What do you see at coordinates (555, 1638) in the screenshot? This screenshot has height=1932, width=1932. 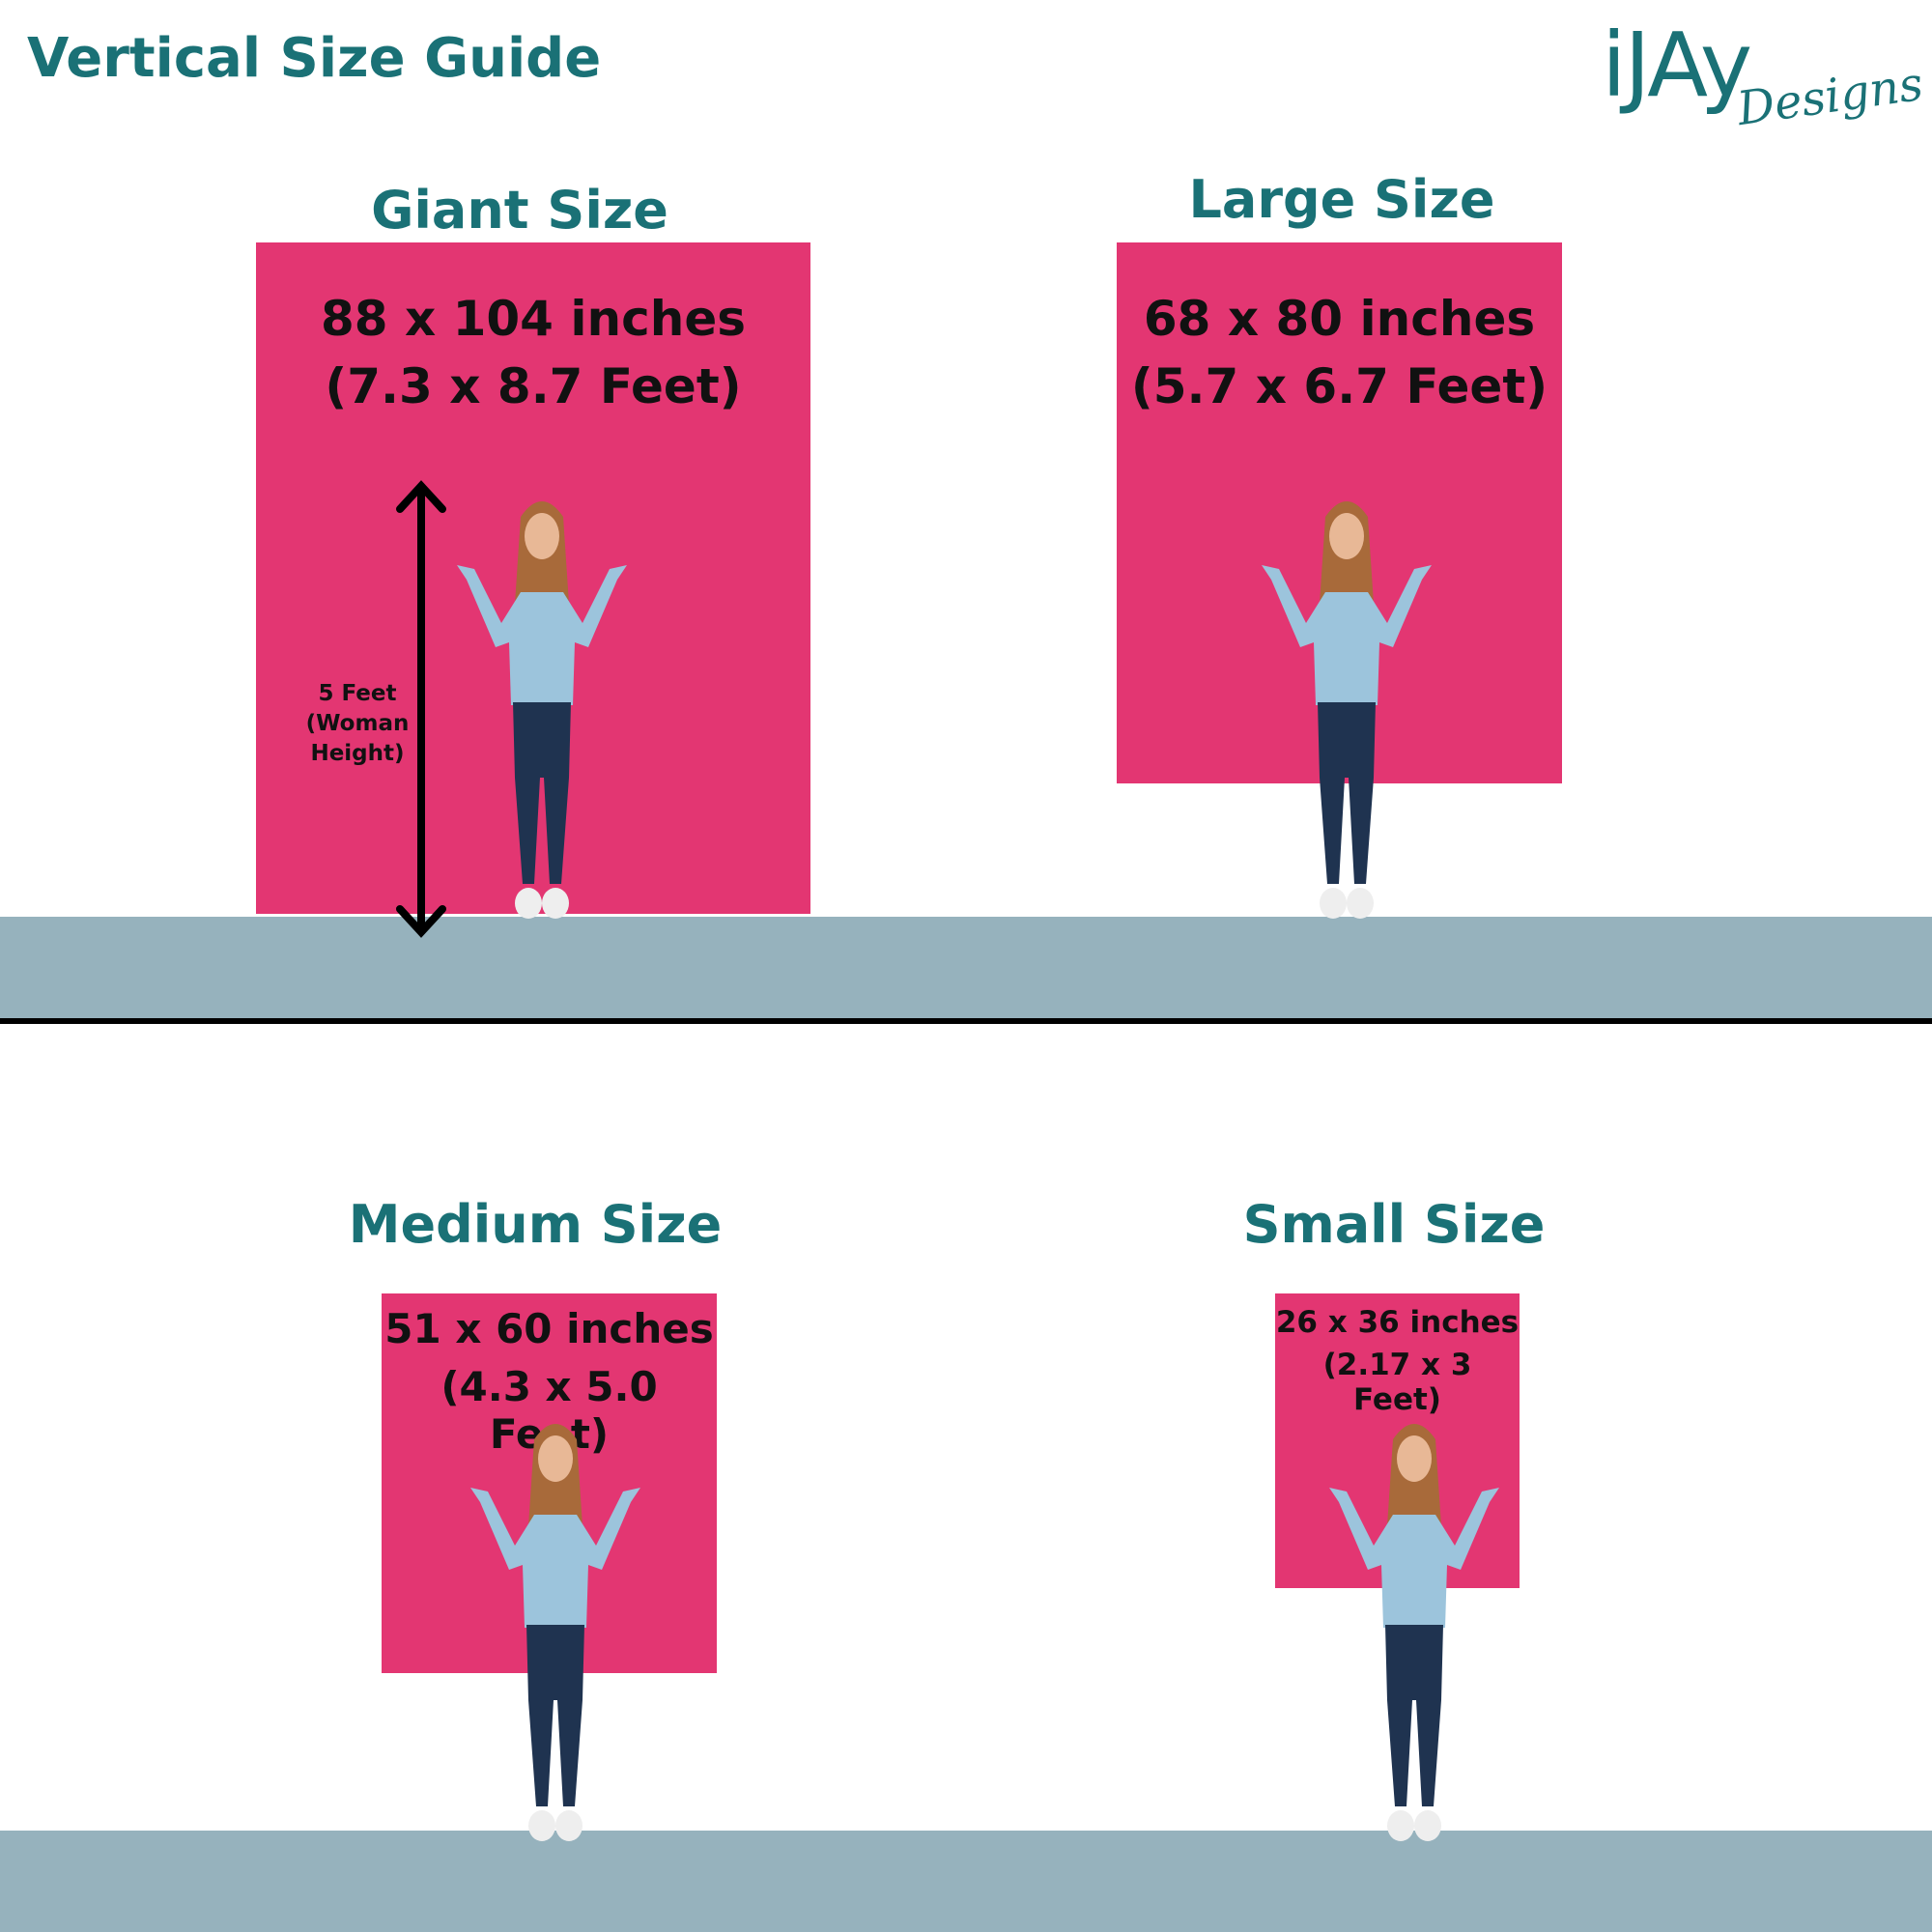 I see `woman-figure-medium` at bounding box center [555, 1638].